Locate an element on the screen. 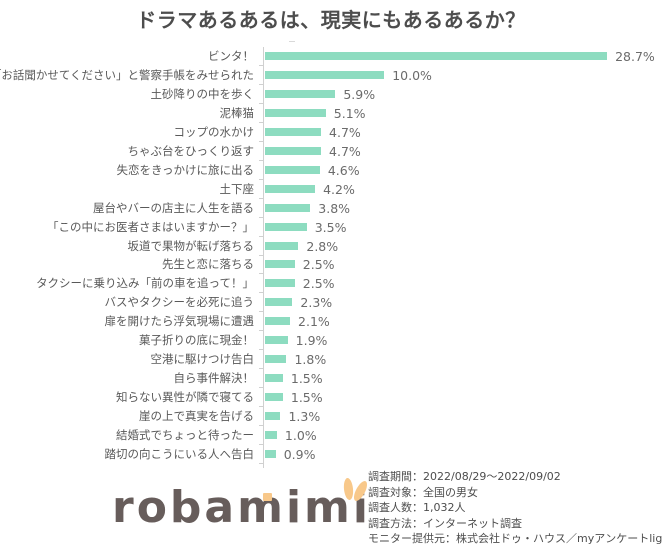 Image resolution: width=662 pixels, height=555 pixels. category-label: 屋台やバーの店主に人生を語る is located at coordinates (173, 207).